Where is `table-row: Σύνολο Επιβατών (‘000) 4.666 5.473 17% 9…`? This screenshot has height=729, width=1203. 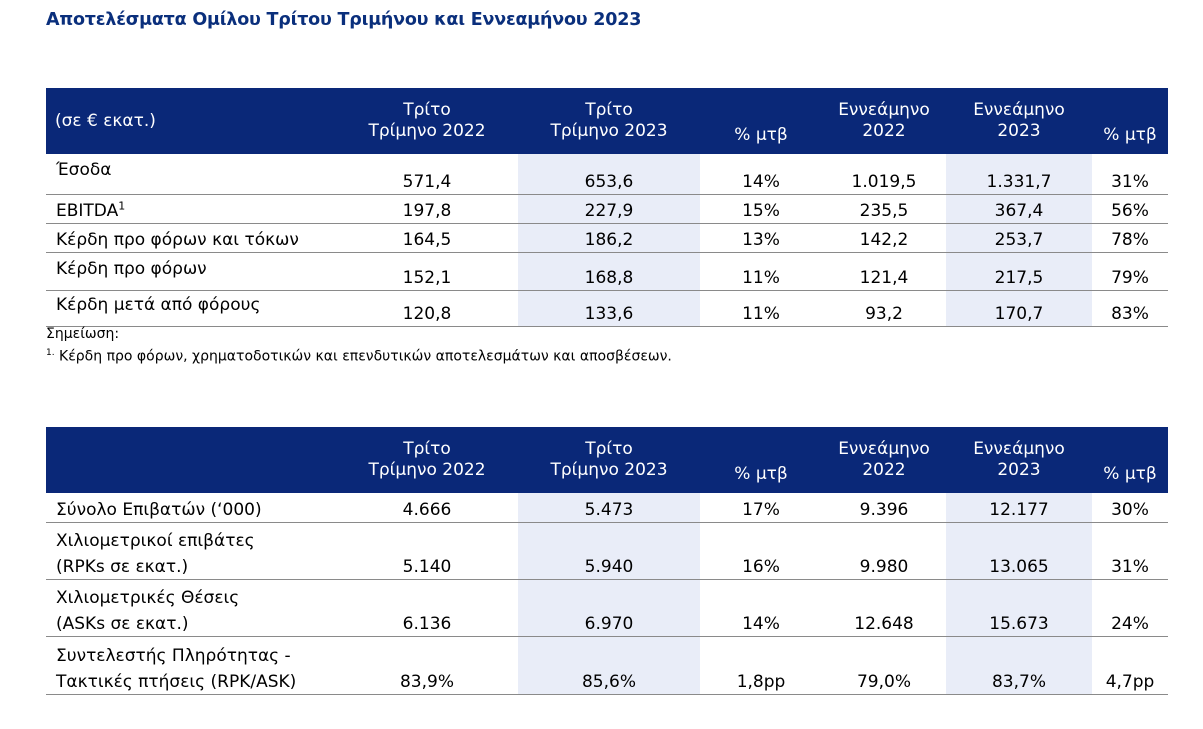
table-row: Σύνολο Επιβατών (‘000) 4.666 5.473 17% 9… is located at coordinates (607, 508).